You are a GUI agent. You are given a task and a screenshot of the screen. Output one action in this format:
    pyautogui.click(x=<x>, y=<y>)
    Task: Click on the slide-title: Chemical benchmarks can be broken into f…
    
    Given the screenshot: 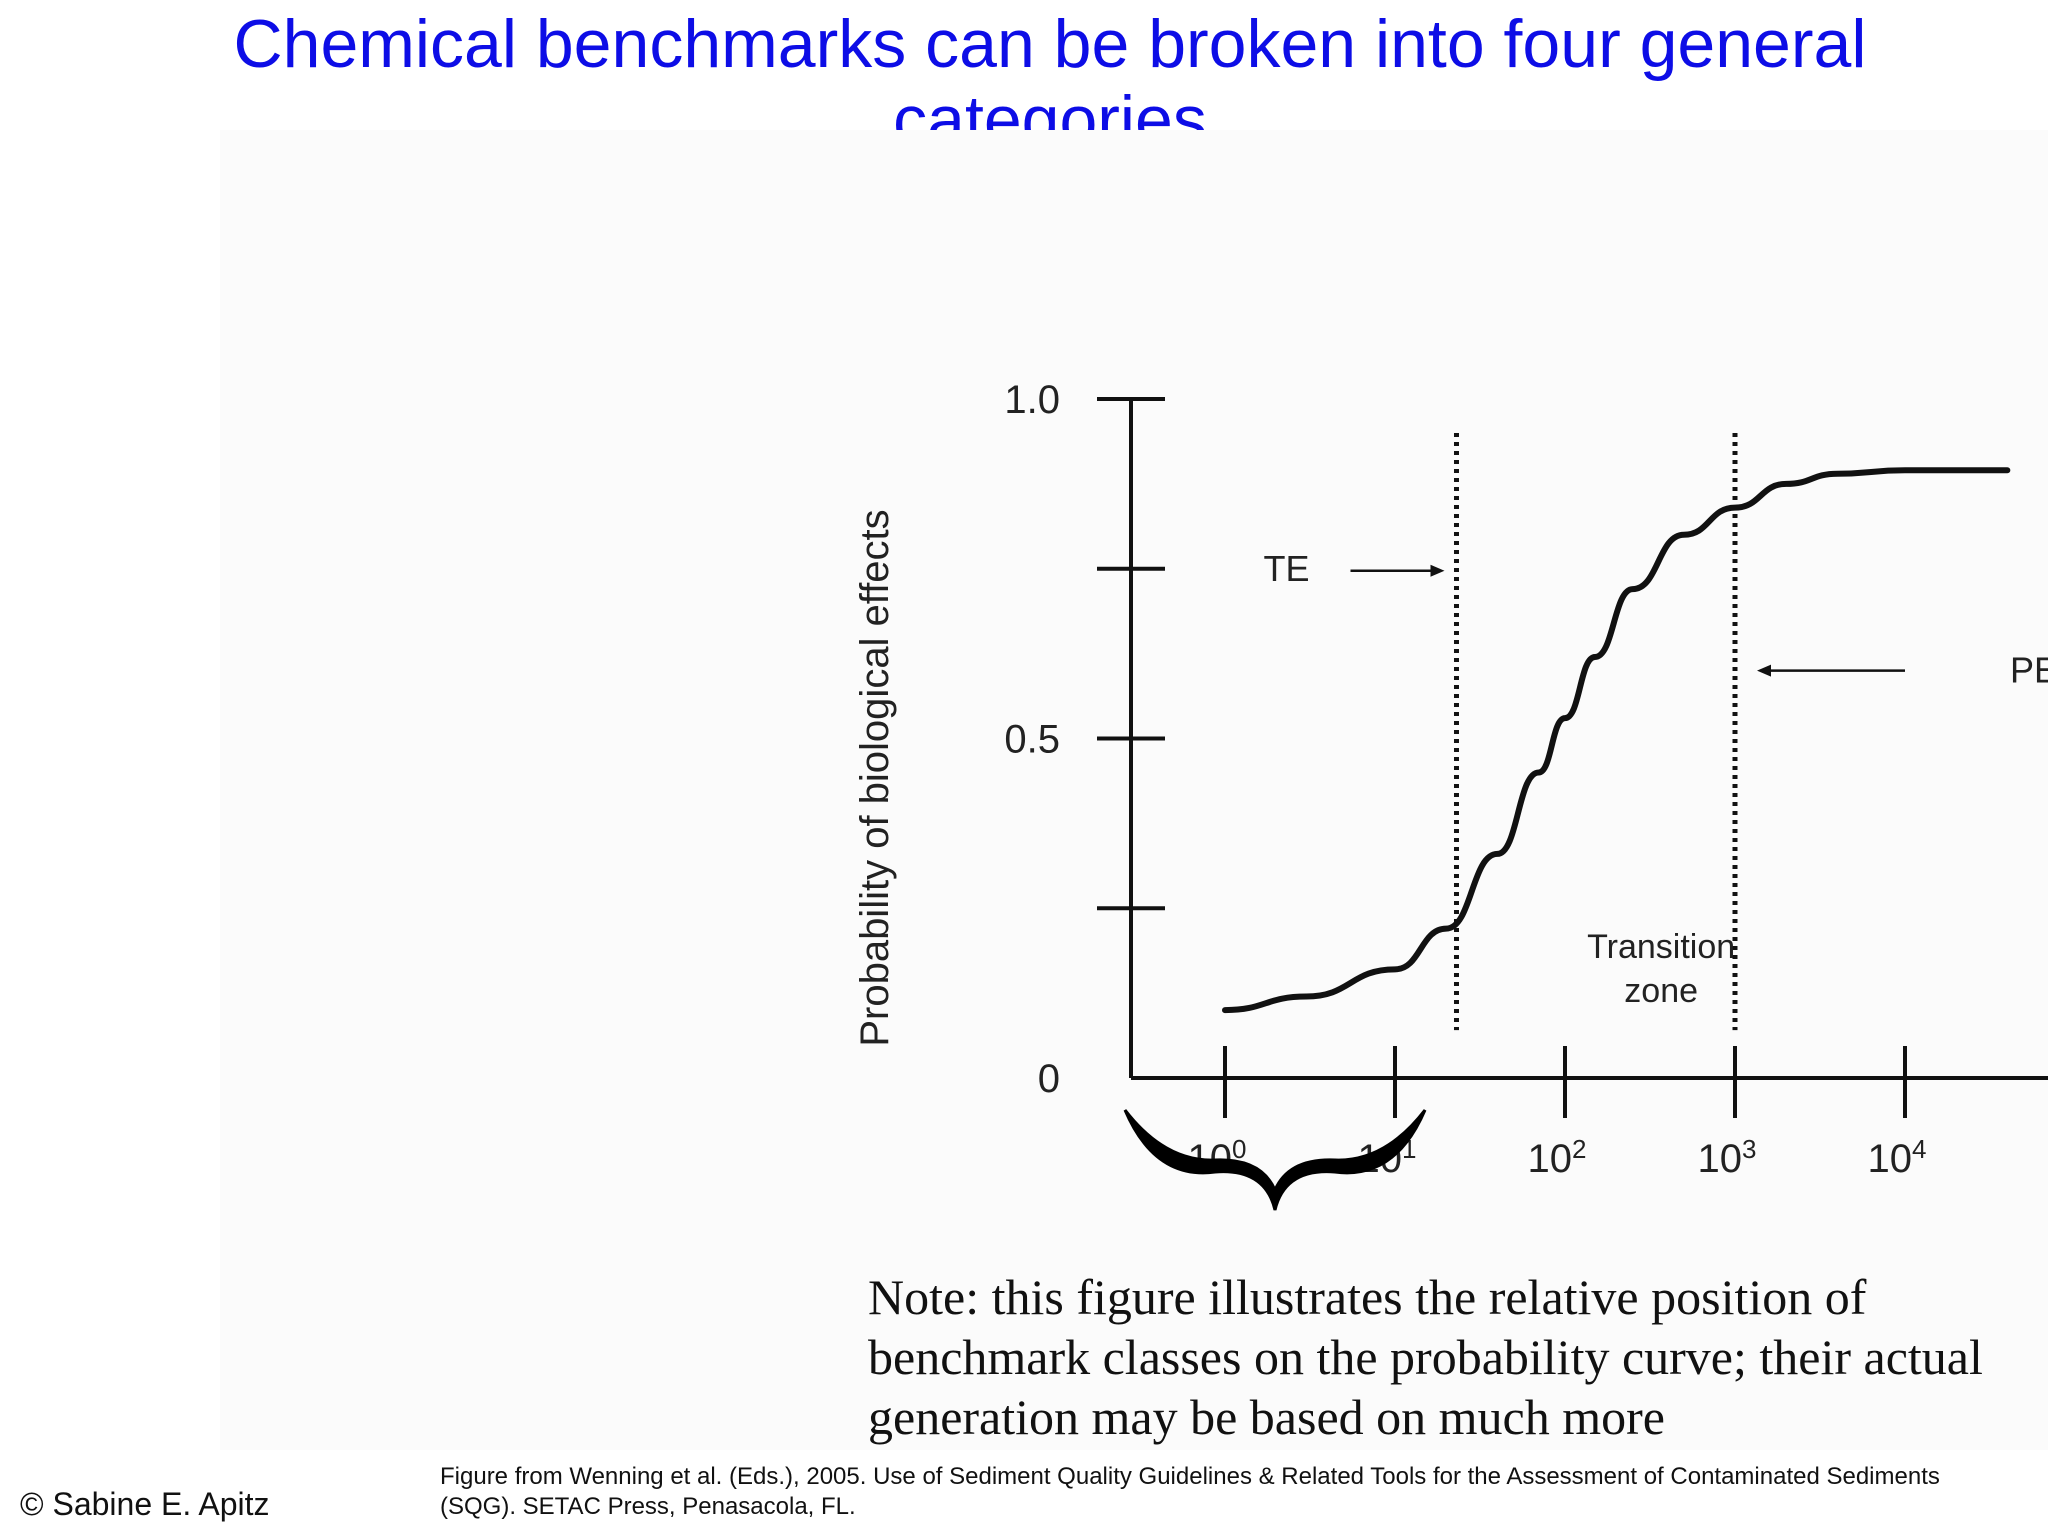 What is the action you would take?
    pyautogui.click(x=1050, y=82)
    